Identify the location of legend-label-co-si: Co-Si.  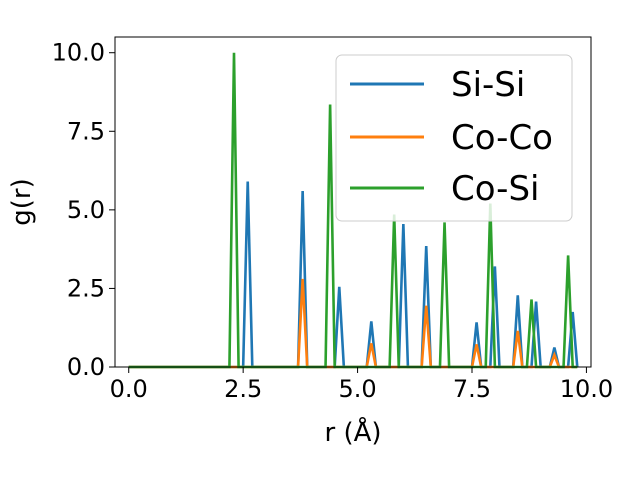
(495, 189).